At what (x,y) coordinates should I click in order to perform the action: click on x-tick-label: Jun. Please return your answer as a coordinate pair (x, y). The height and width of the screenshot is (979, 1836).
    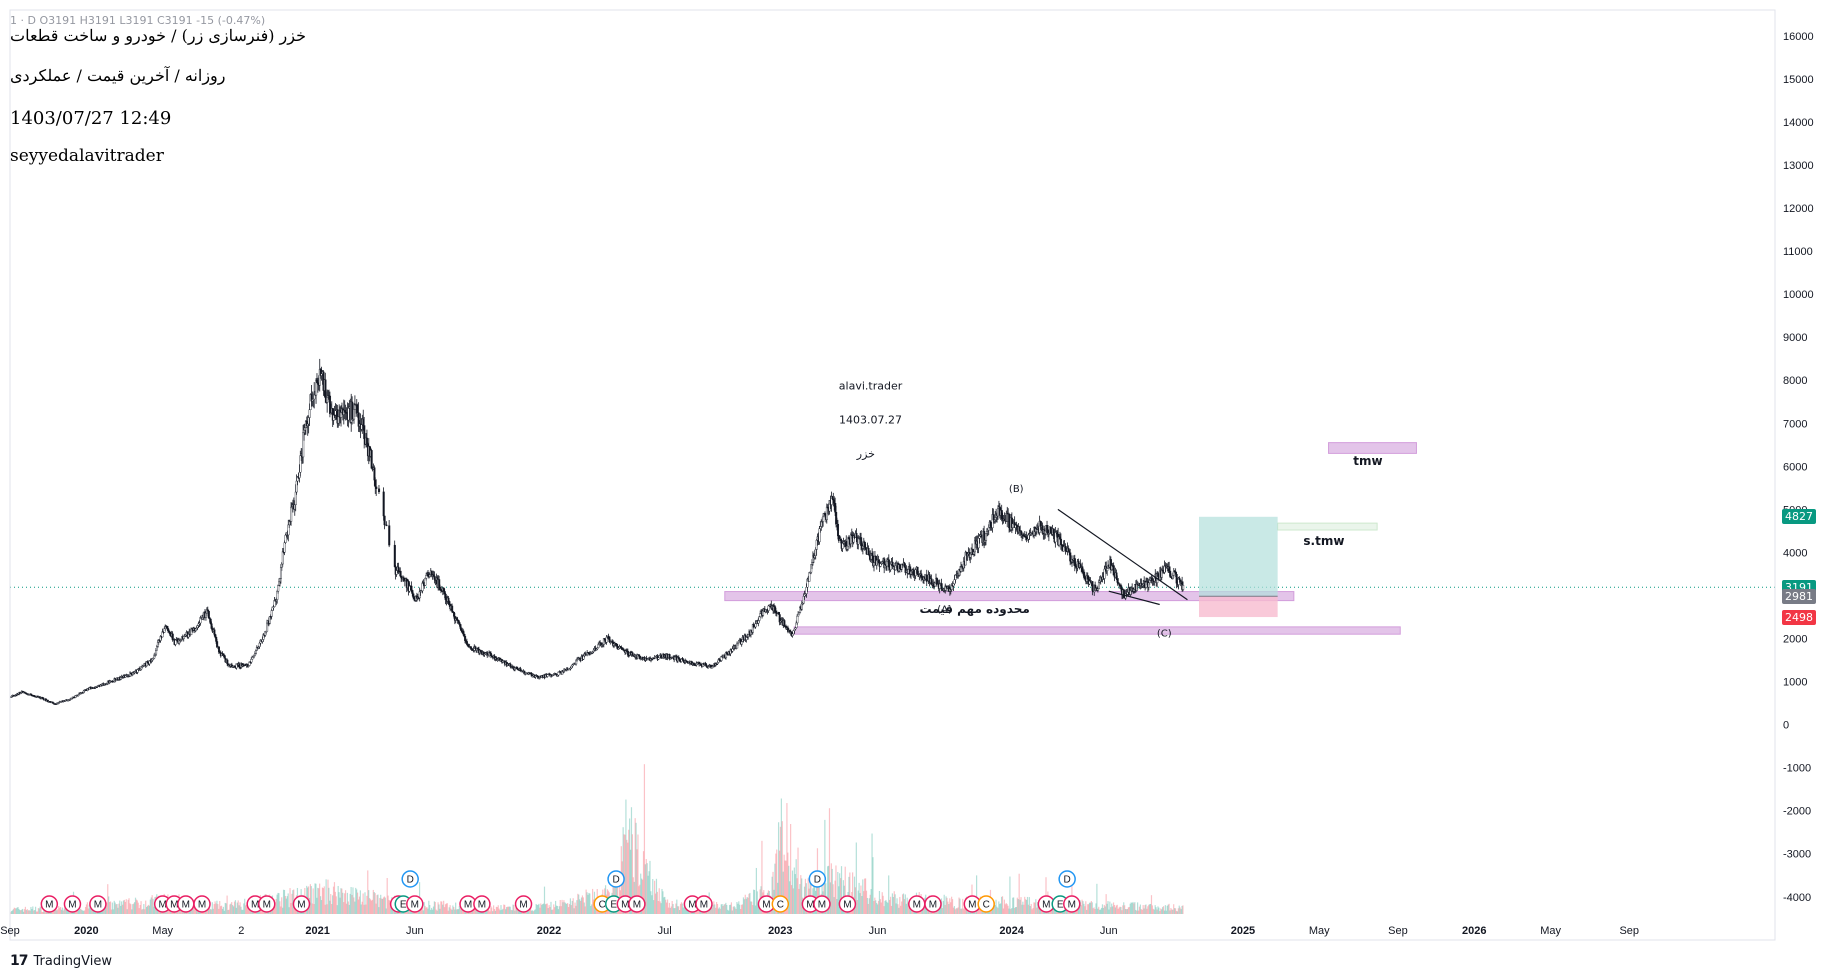
    Looking at the image, I should click on (1109, 931).